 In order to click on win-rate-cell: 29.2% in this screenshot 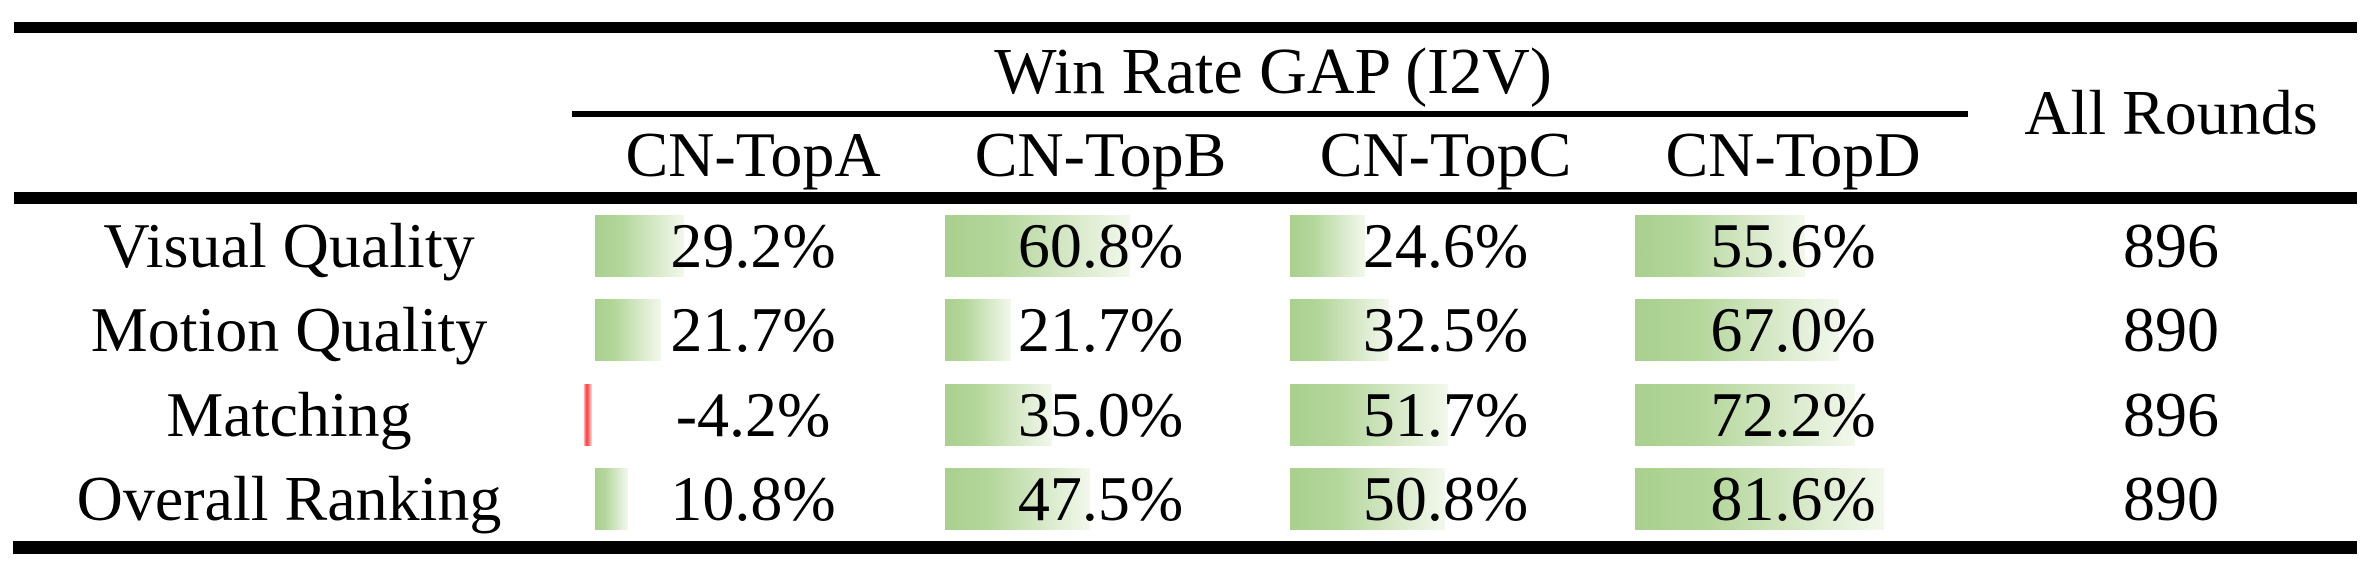, I will do `click(753, 246)`.